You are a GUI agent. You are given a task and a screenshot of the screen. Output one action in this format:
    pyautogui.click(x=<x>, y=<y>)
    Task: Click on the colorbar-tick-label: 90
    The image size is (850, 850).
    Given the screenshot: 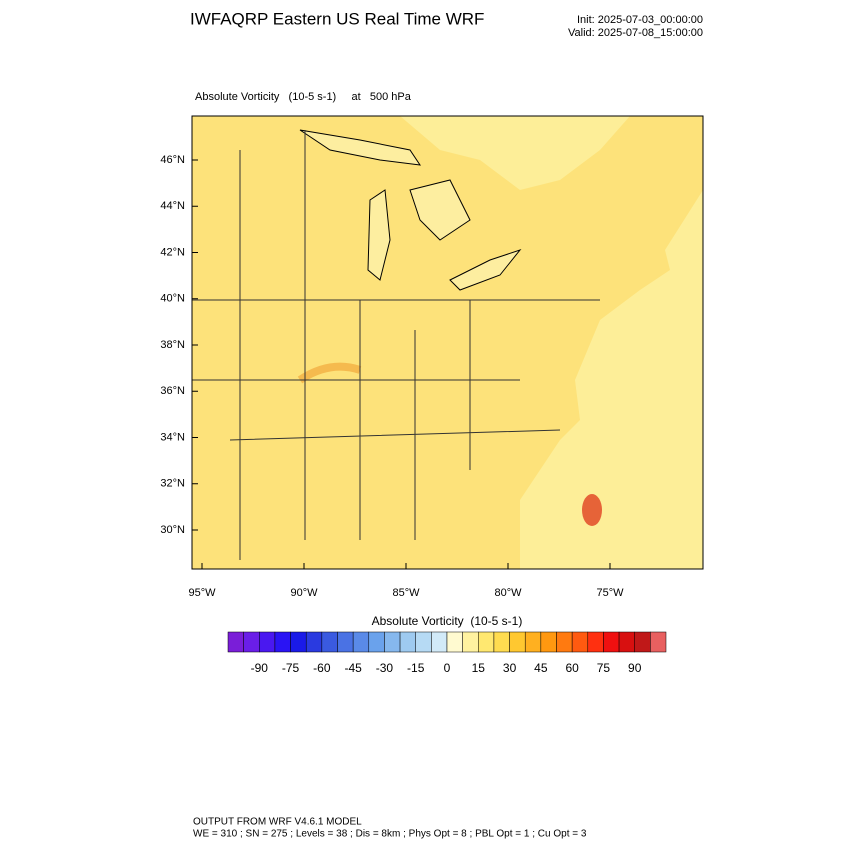 What is the action you would take?
    pyautogui.click(x=635, y=668)
    